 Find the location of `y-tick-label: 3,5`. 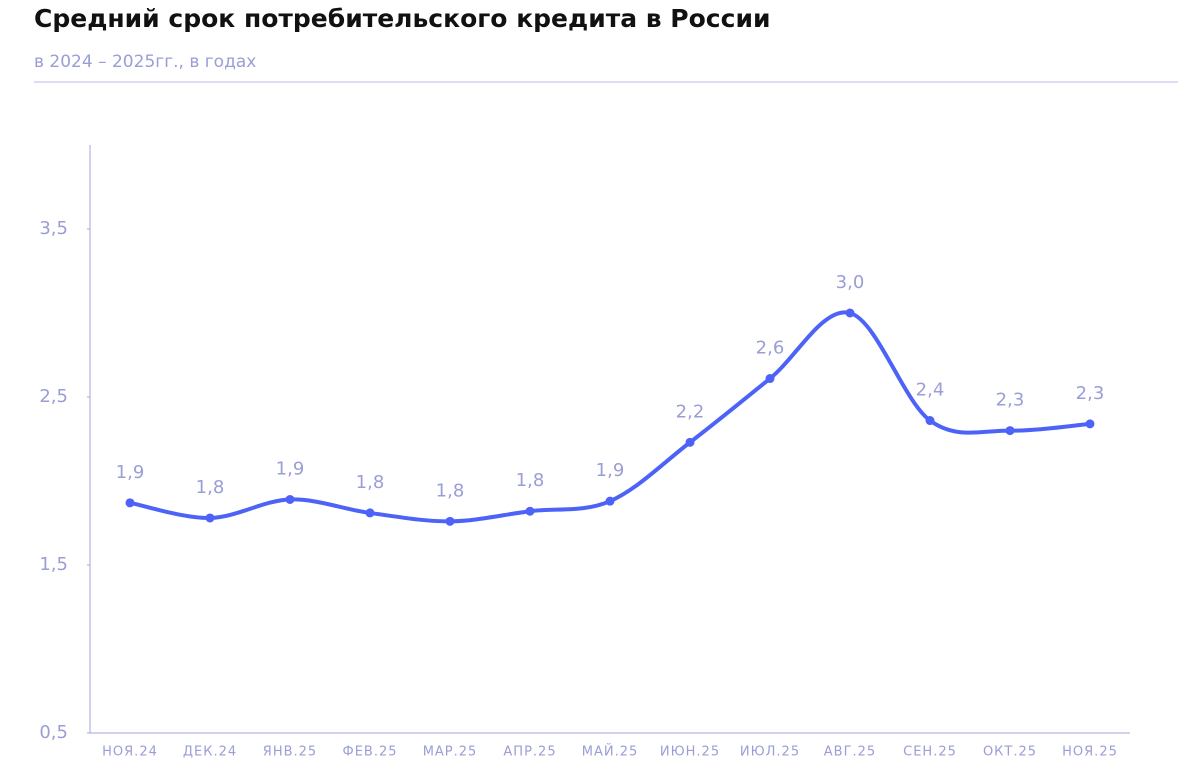

y-tick-label: 3,5 is located at coordinates (53, 228).